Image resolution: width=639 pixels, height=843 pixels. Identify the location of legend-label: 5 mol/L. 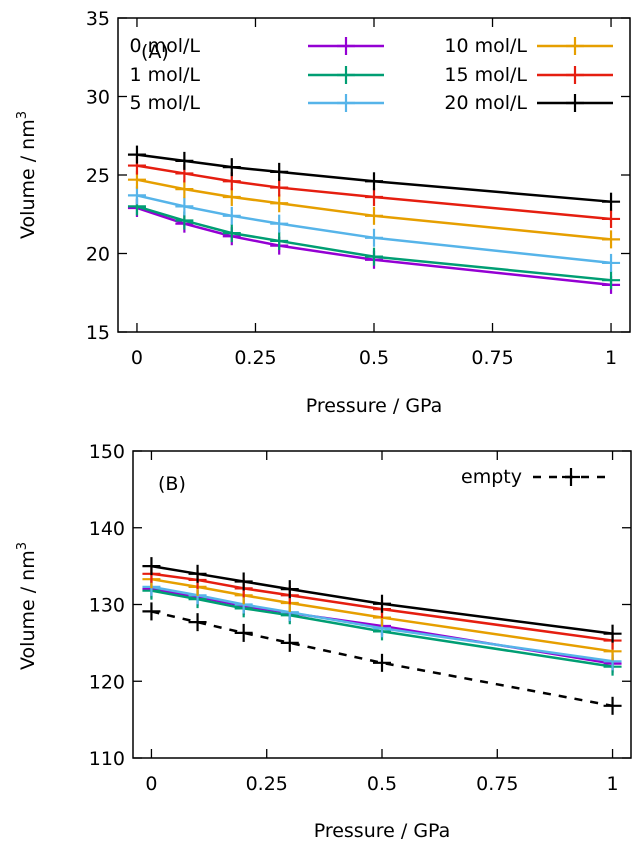
(164, 103).